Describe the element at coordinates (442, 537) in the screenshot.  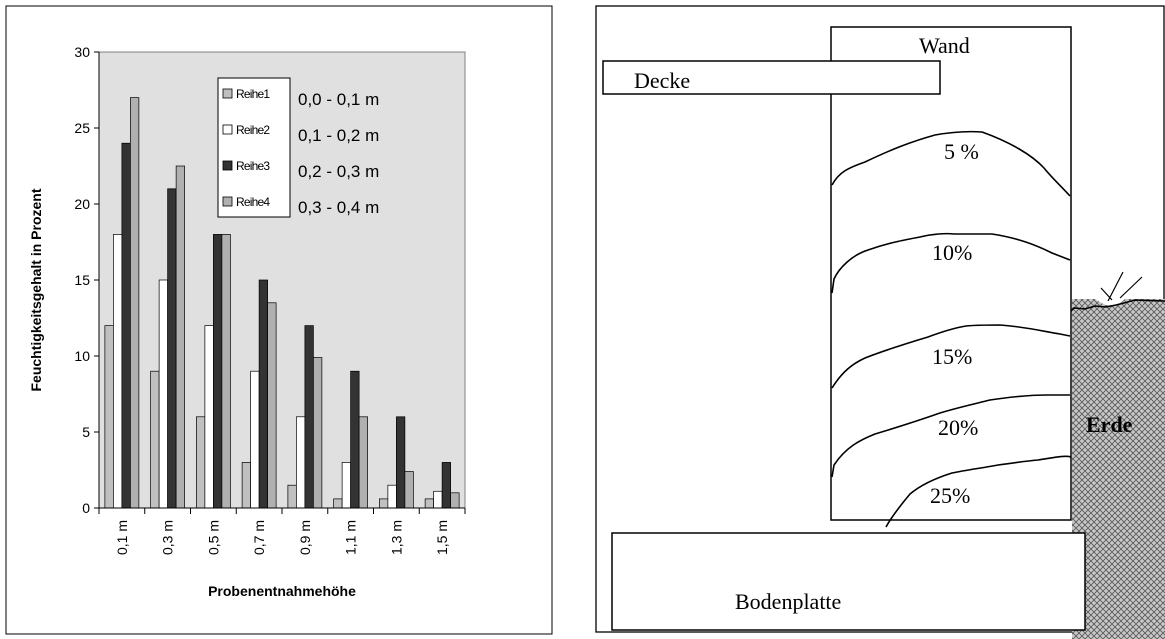
I see `x-tick-label: 1,5 m` at that location.